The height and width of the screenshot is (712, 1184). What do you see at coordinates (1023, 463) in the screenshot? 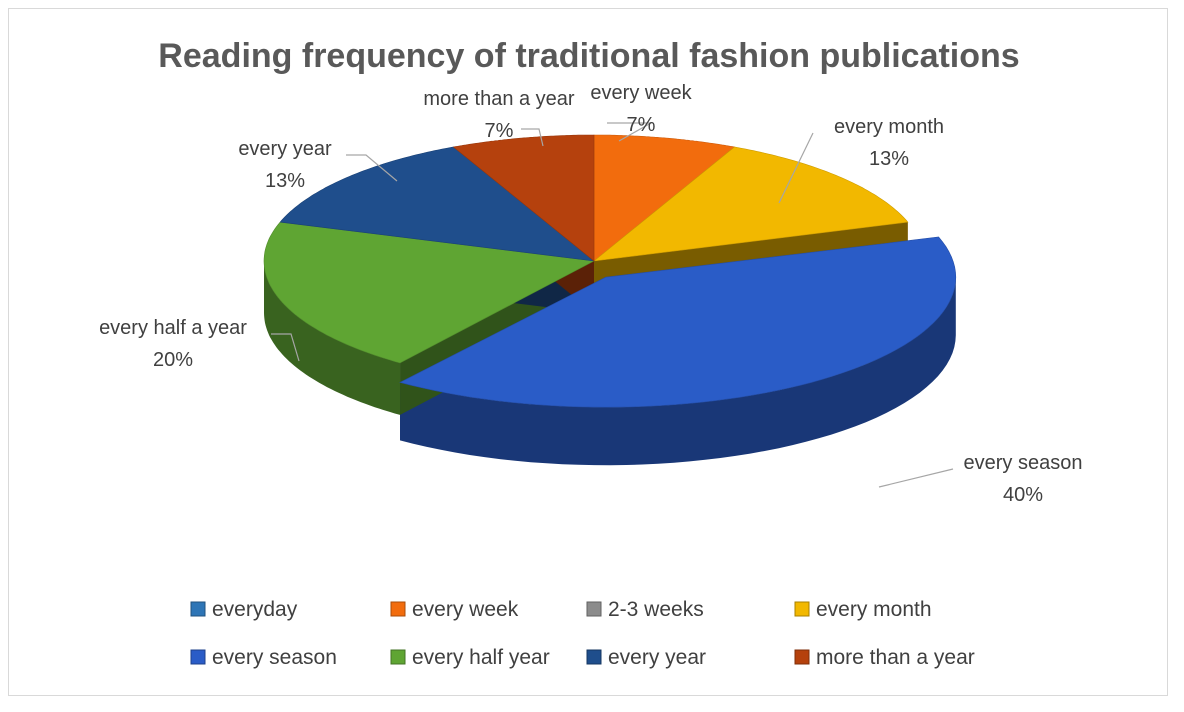
I see `data-label-name: every season` at bounding box center [1023, 463].